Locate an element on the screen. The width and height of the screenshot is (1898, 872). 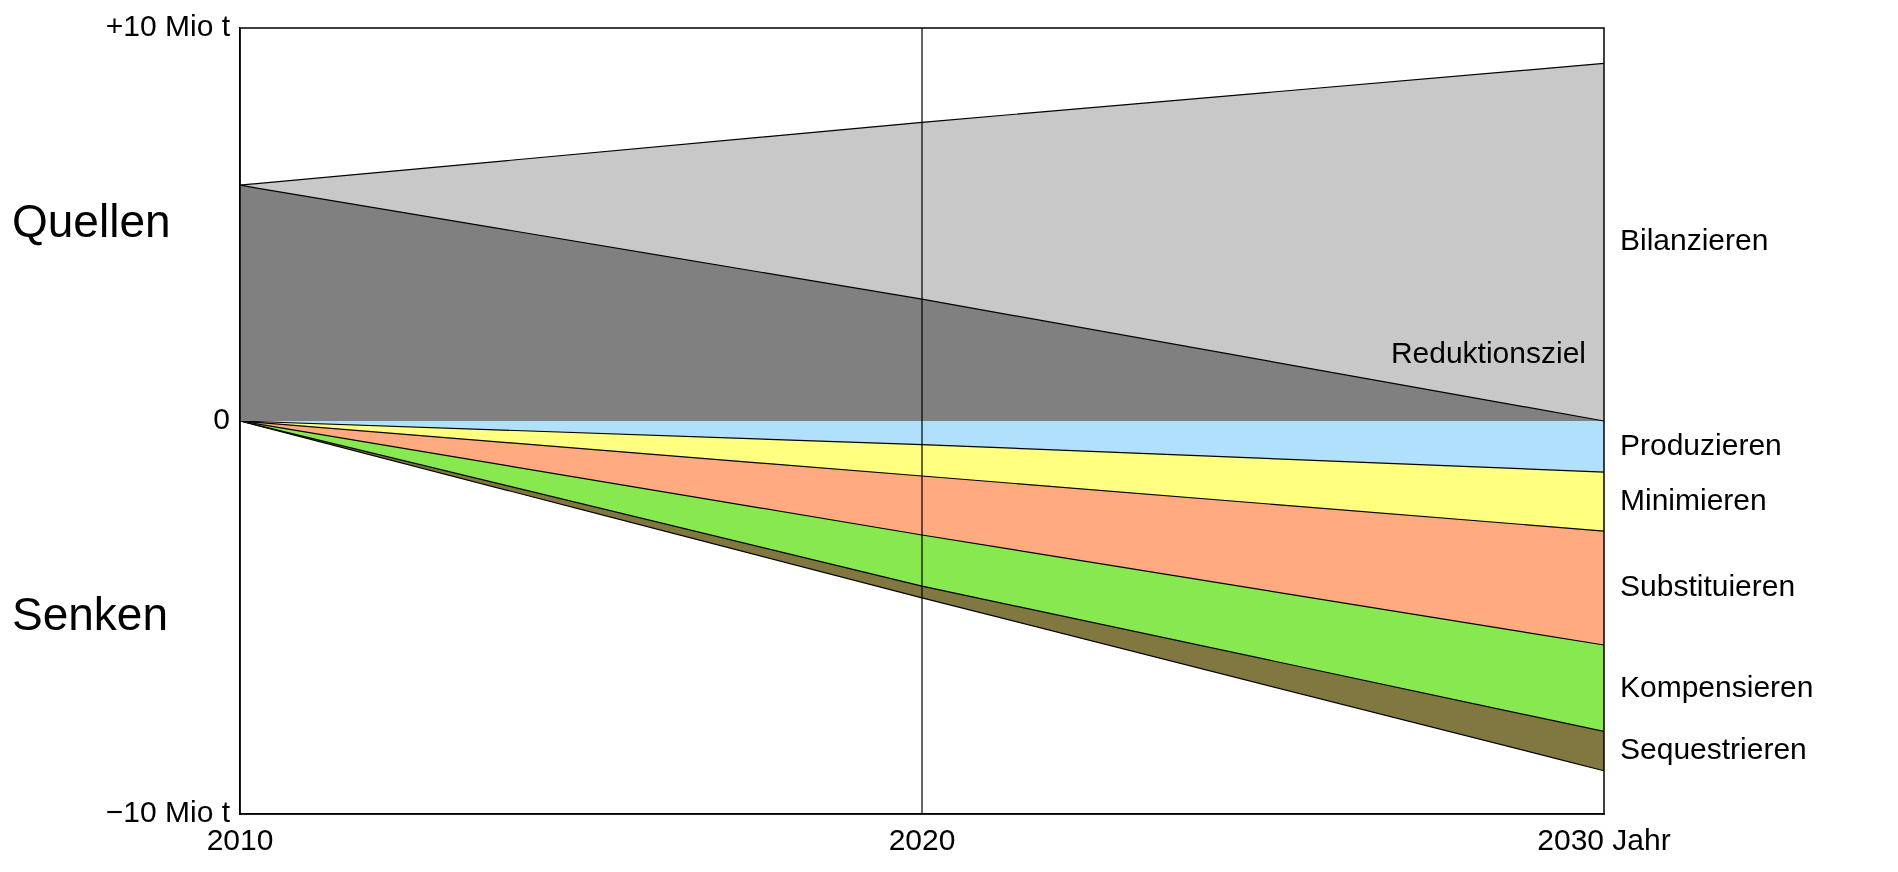
series-label: Produzieren is located at coordinates (1701, 444).